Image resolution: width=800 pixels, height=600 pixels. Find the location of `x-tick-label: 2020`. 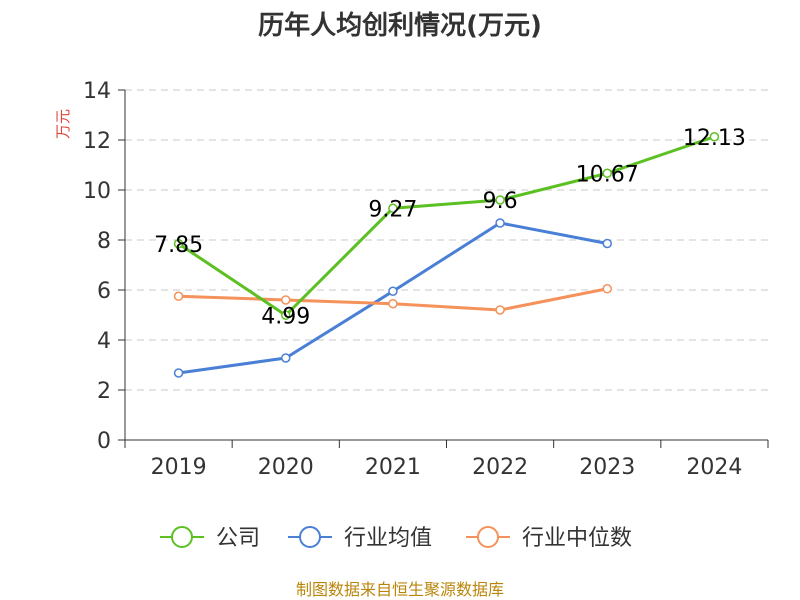

x-tick-label: 2020 is located at coordinates (286, 467).